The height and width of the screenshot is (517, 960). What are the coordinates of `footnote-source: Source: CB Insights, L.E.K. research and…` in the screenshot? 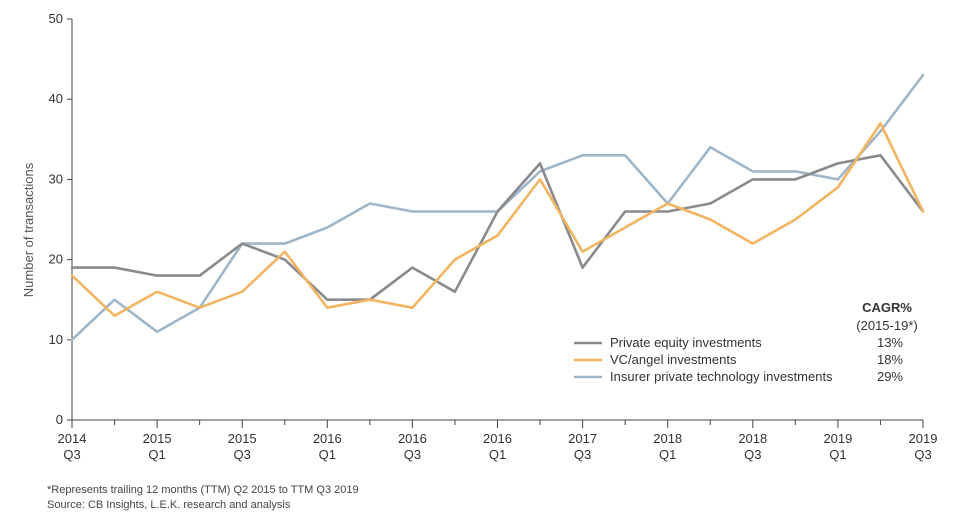 It's located at (169, 505).